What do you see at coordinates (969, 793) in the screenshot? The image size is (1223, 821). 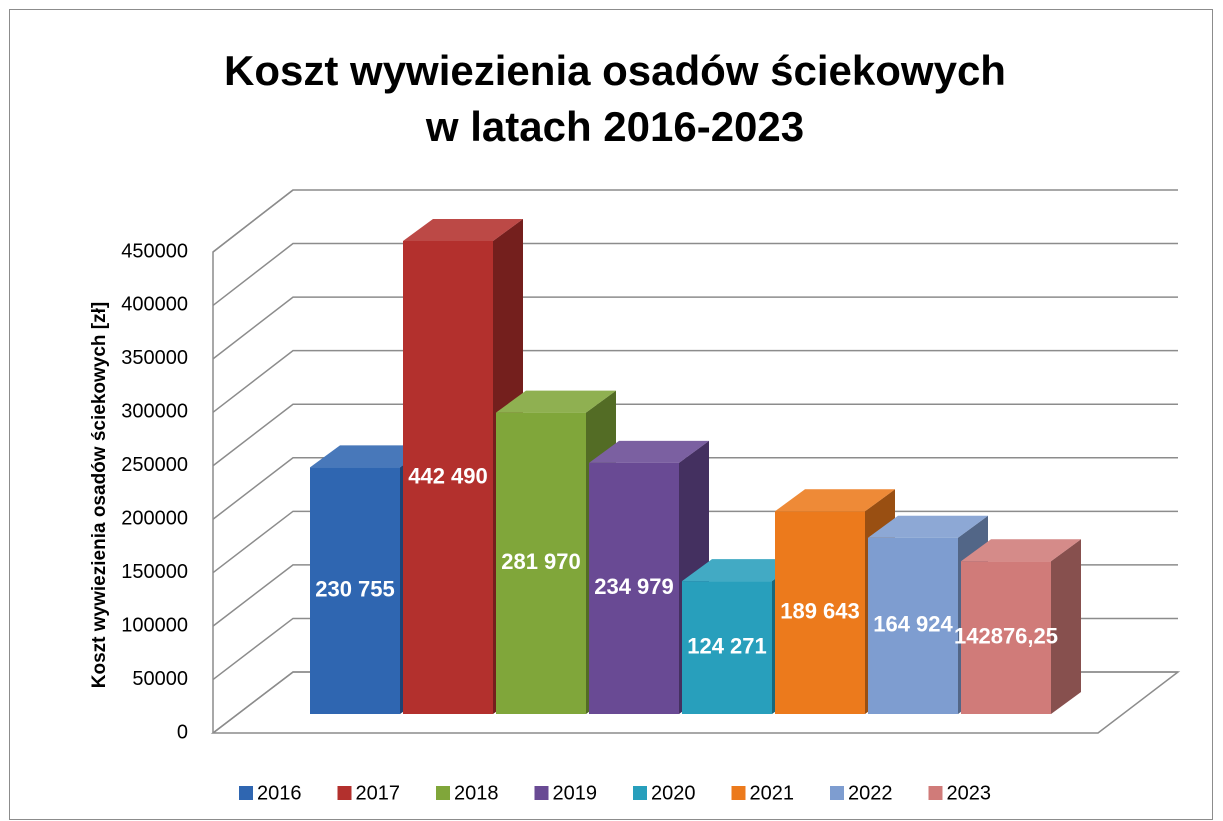 I see `legend-label: 2023` at bounding box center [969, 793].